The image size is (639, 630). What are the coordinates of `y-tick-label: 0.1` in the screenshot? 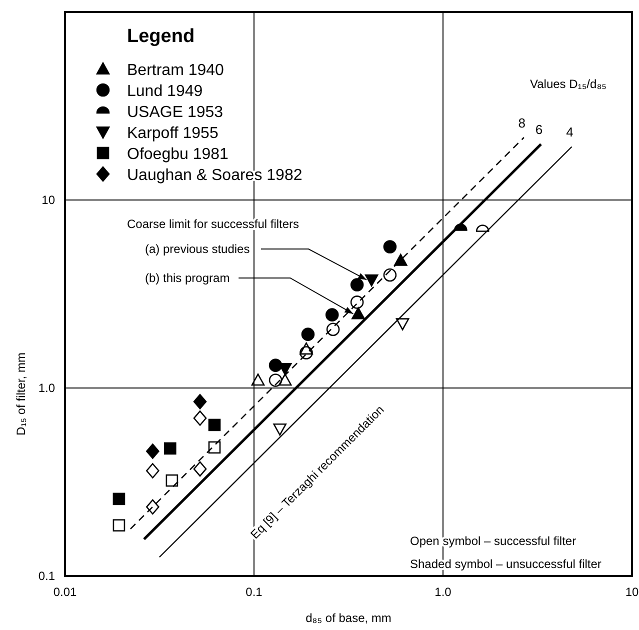 It's located at (47, 576).